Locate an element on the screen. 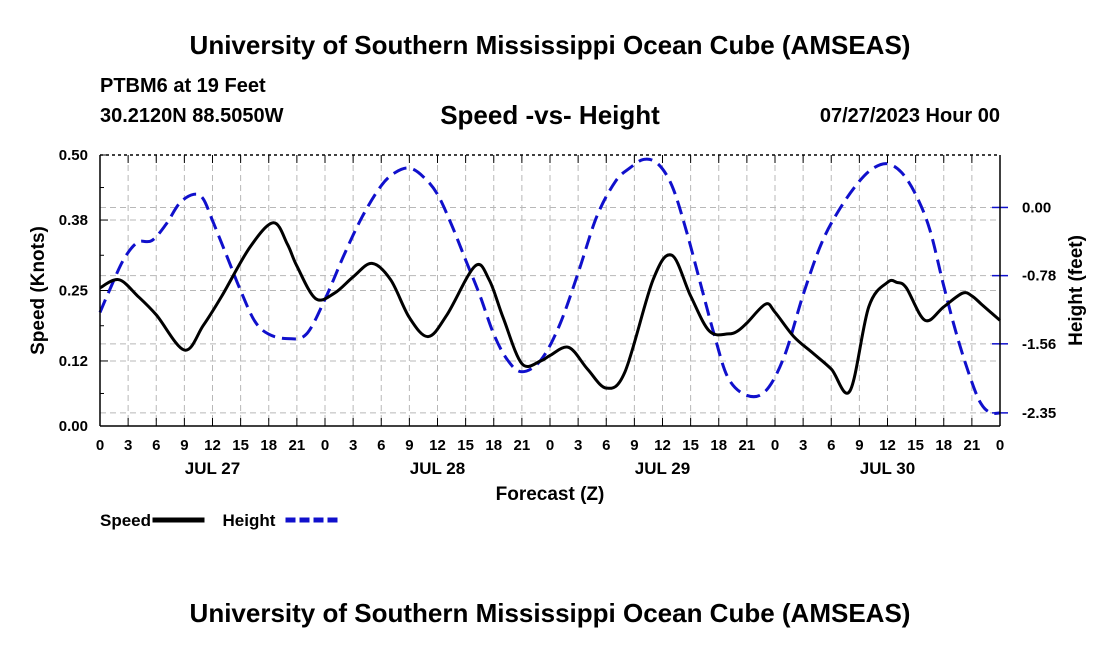 The width and height of the screenshot is (1100, 650). y2-tick-label: 0.00 is located at coordinates (1036, 207).